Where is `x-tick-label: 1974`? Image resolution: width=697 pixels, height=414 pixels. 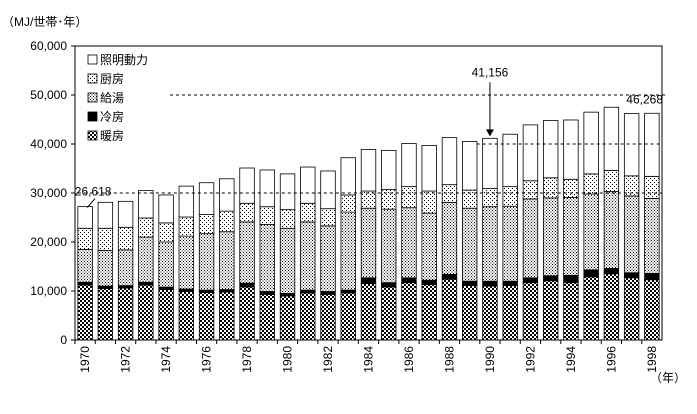 x-tick-label: 1974 is located at coordinates (166, 359).